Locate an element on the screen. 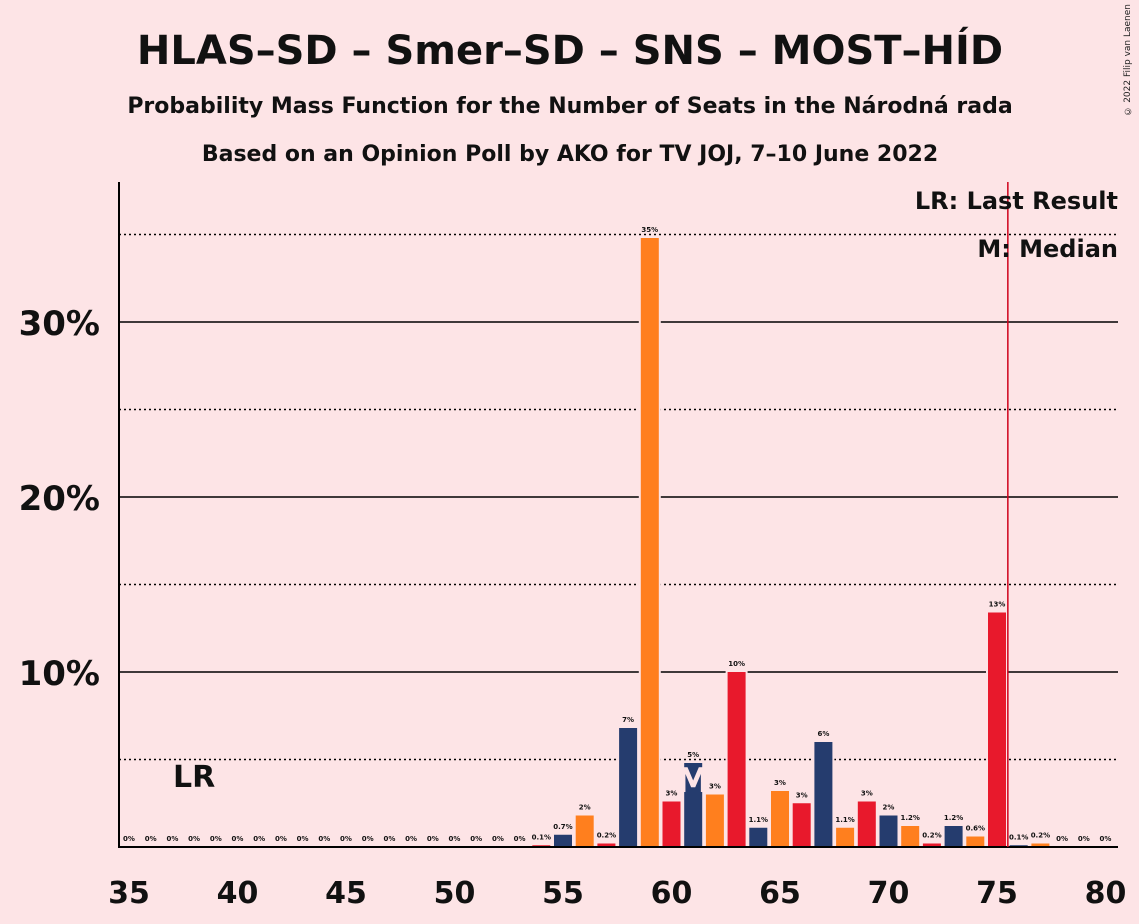 This screenshot has width=1139, height=924. x-tick-label: 70 is located at coordinates (889, 893).